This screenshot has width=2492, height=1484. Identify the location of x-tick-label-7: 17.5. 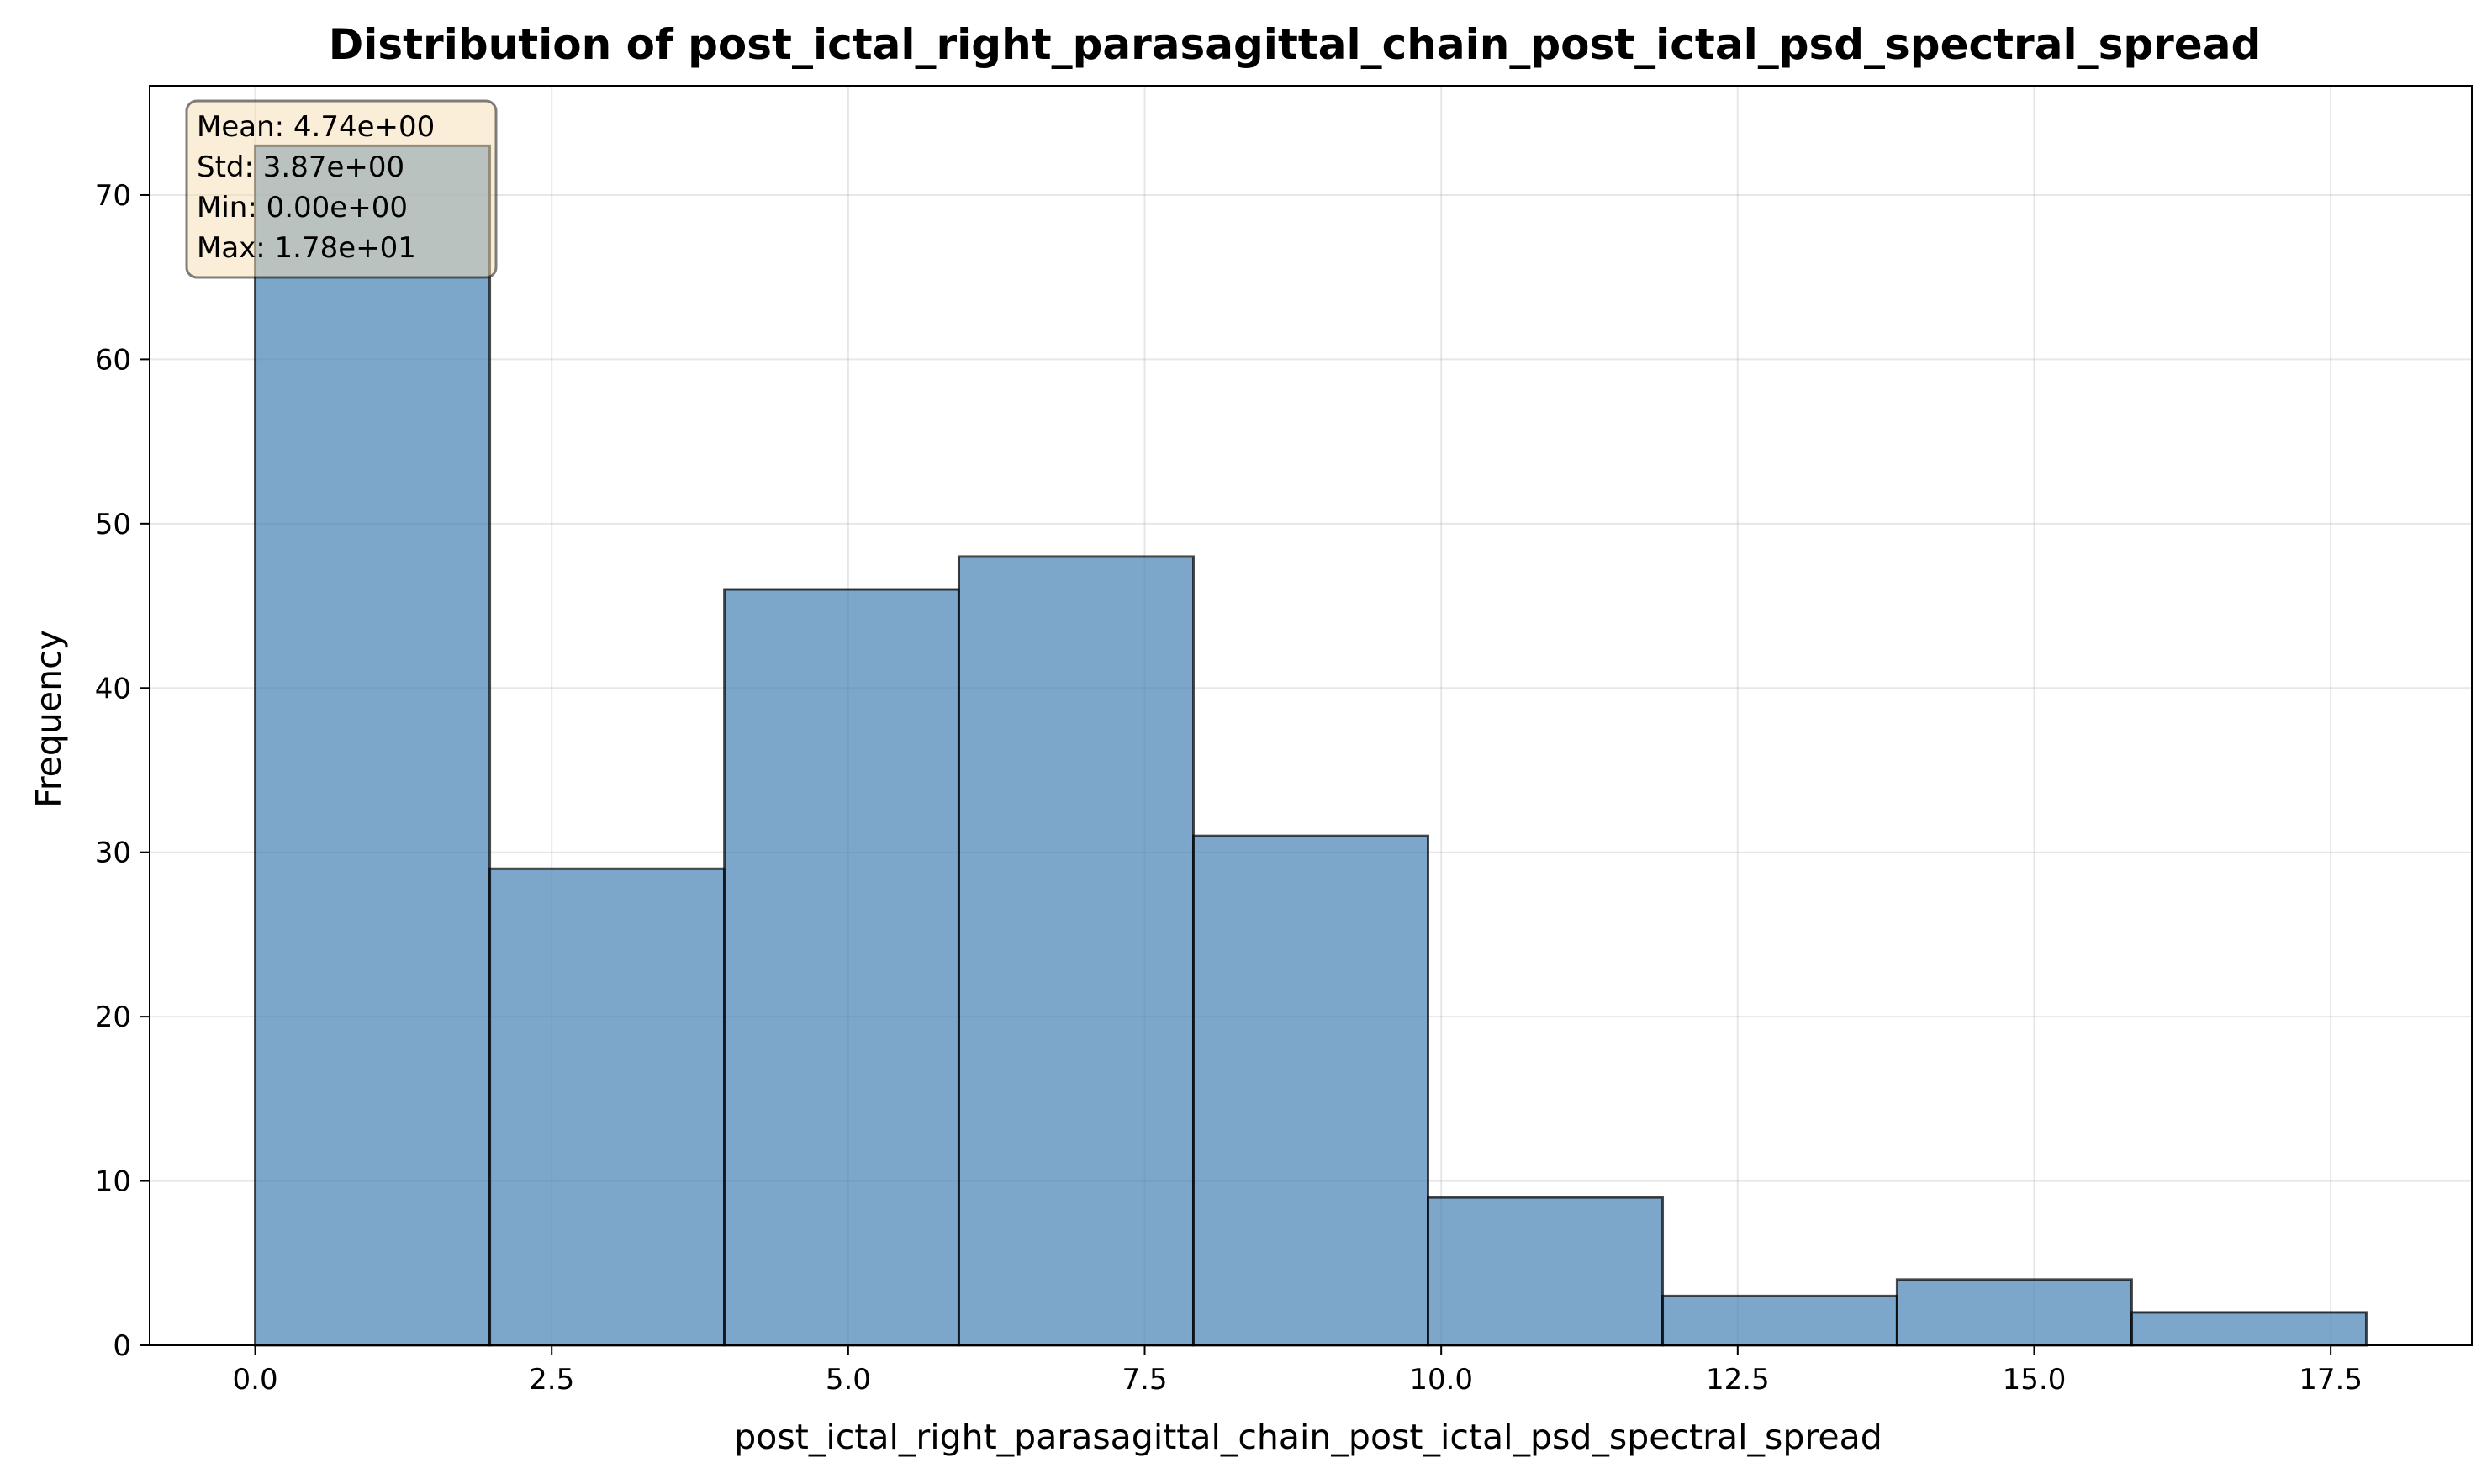
(2331, 1380).